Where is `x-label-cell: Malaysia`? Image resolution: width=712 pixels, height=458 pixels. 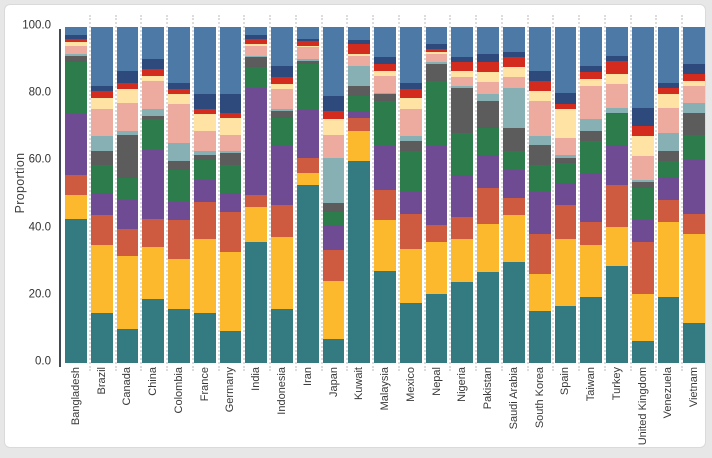 x-label-cell: Malaysia is located at coordinates (385, 407).